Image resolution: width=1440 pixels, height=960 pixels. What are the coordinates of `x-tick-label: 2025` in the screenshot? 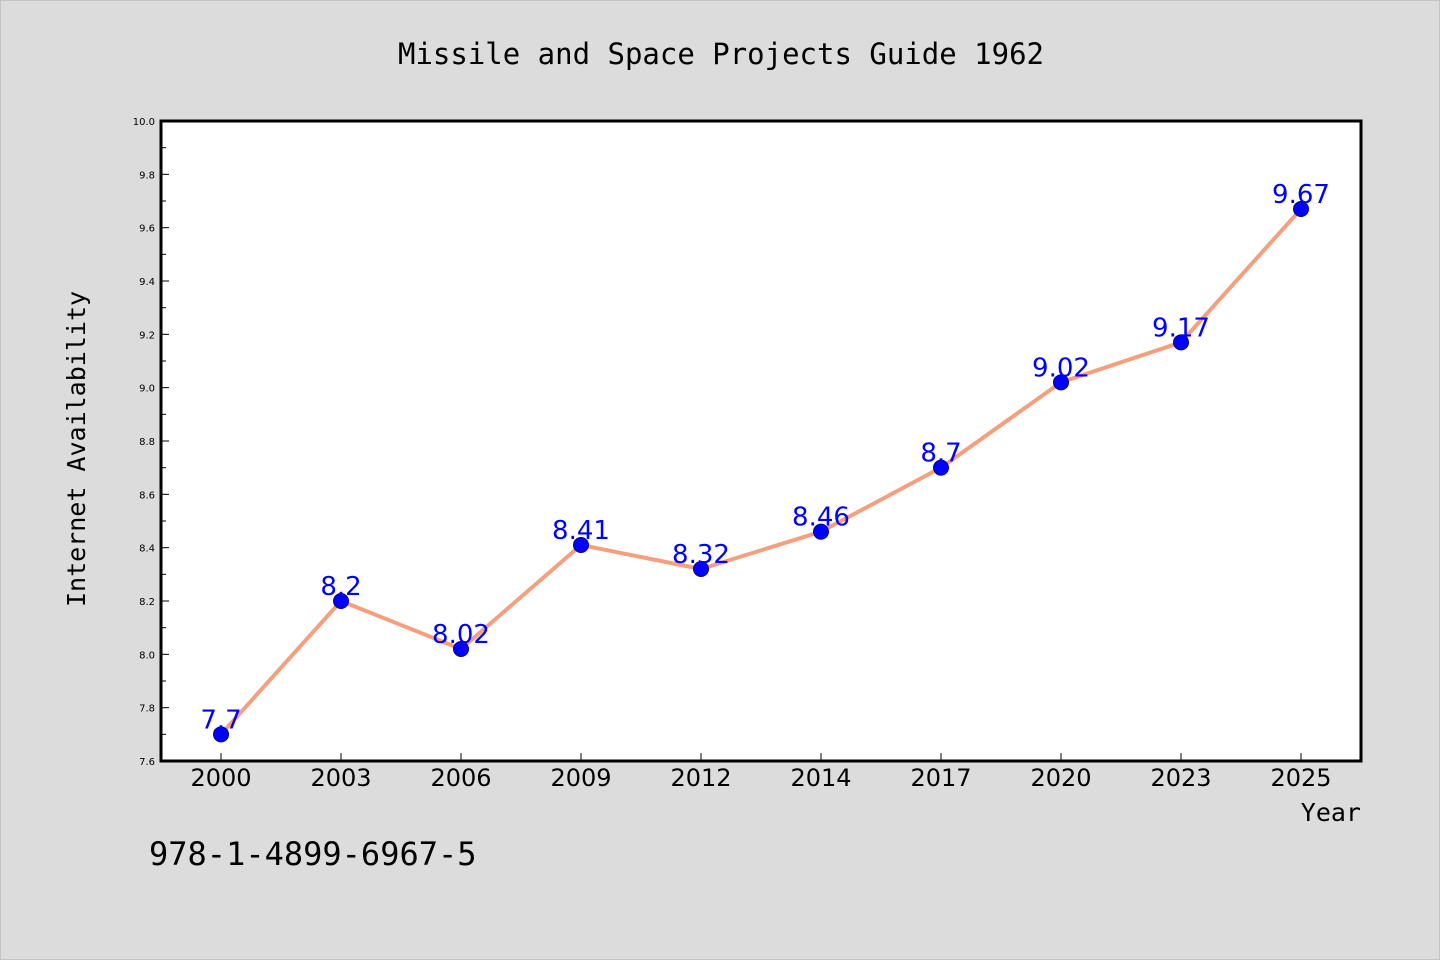 It's located at (1300, 778).